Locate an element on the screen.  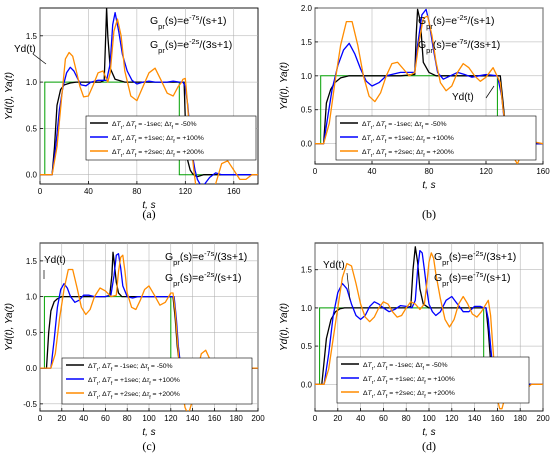
panel-caption: (d) is located at coordinates (429, 446).